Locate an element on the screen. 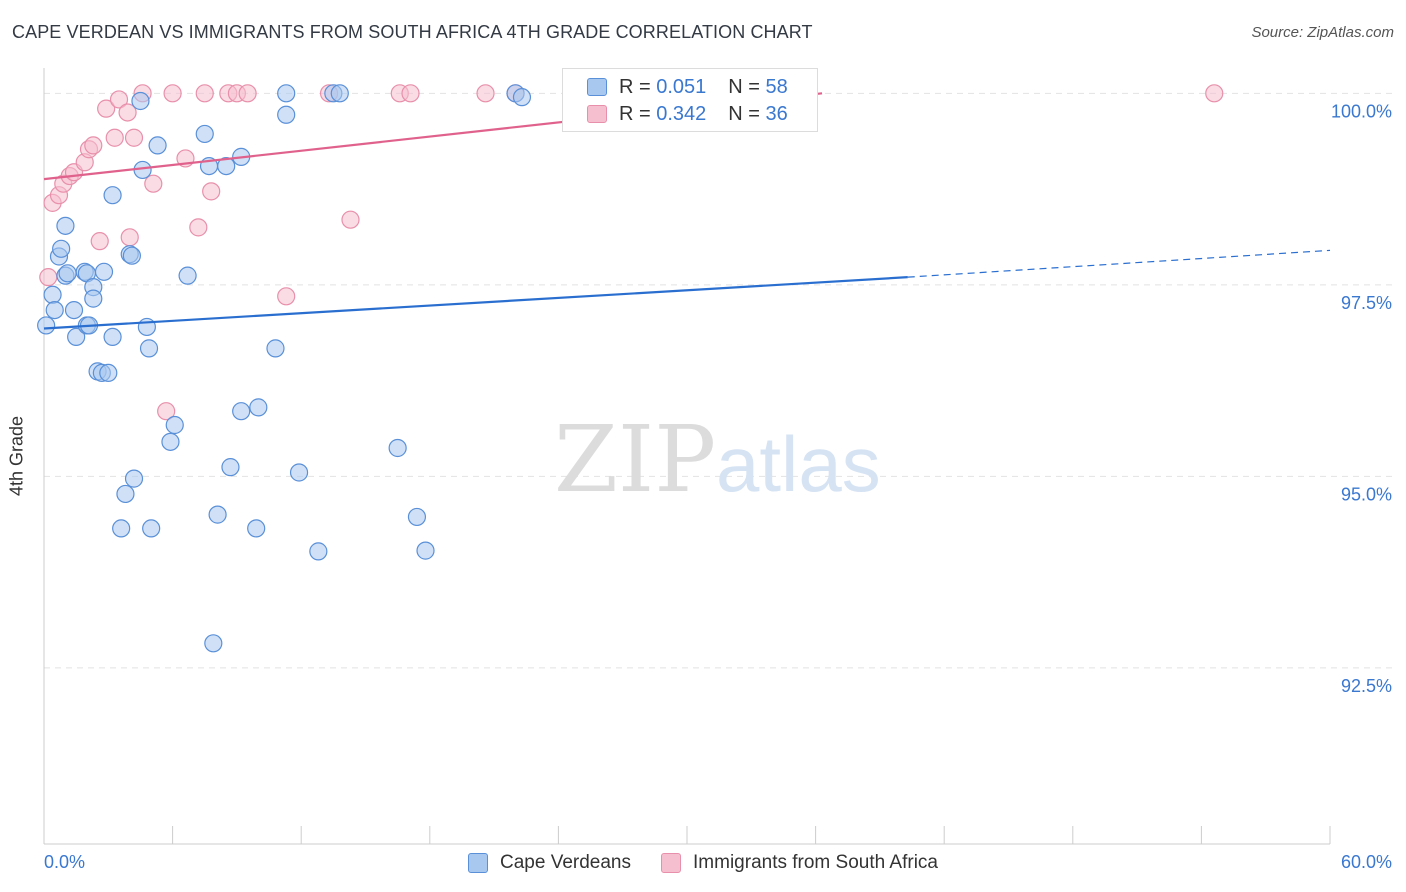  y-axis-label: 4th Grade is located at coordinates (16, 456).